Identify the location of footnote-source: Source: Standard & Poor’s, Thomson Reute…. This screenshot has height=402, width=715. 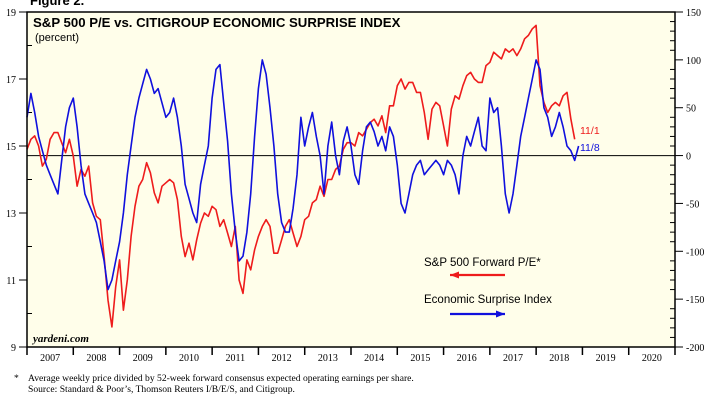
(161, 389).